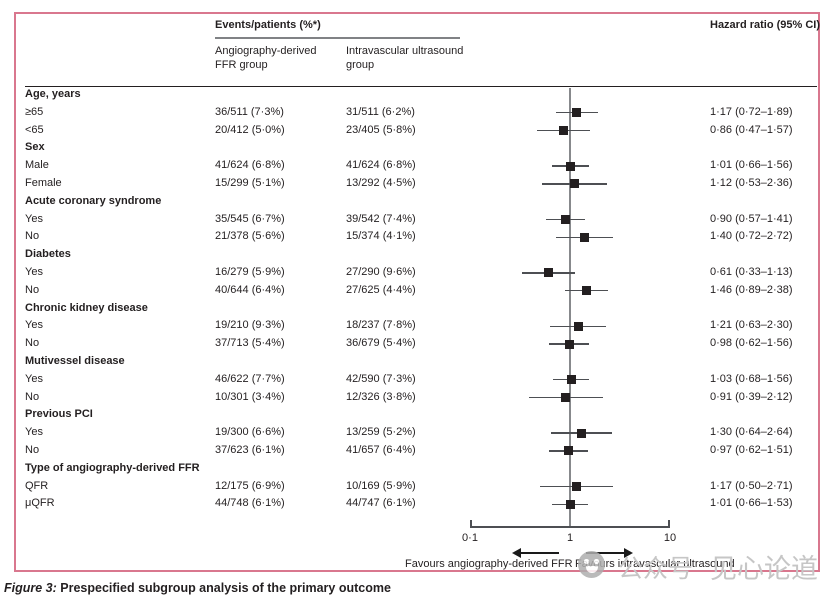 This screenshot has width=834, height=602. What do you see at coordinates (765, 25) in the screenshot?
I see `hazard-ratio-header: Hazard ratio (95% CI)` at bounding box center [765, 25].